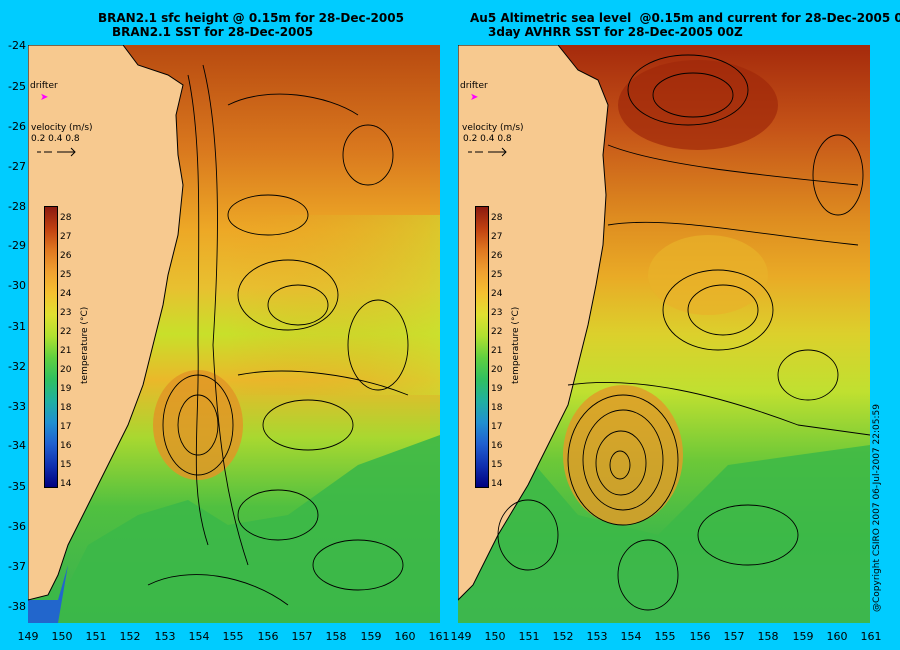  What do you see at coordinates (497, 351) in the screenshot?
I see `cbar-tick: 21` at bounding box center [497, 351].